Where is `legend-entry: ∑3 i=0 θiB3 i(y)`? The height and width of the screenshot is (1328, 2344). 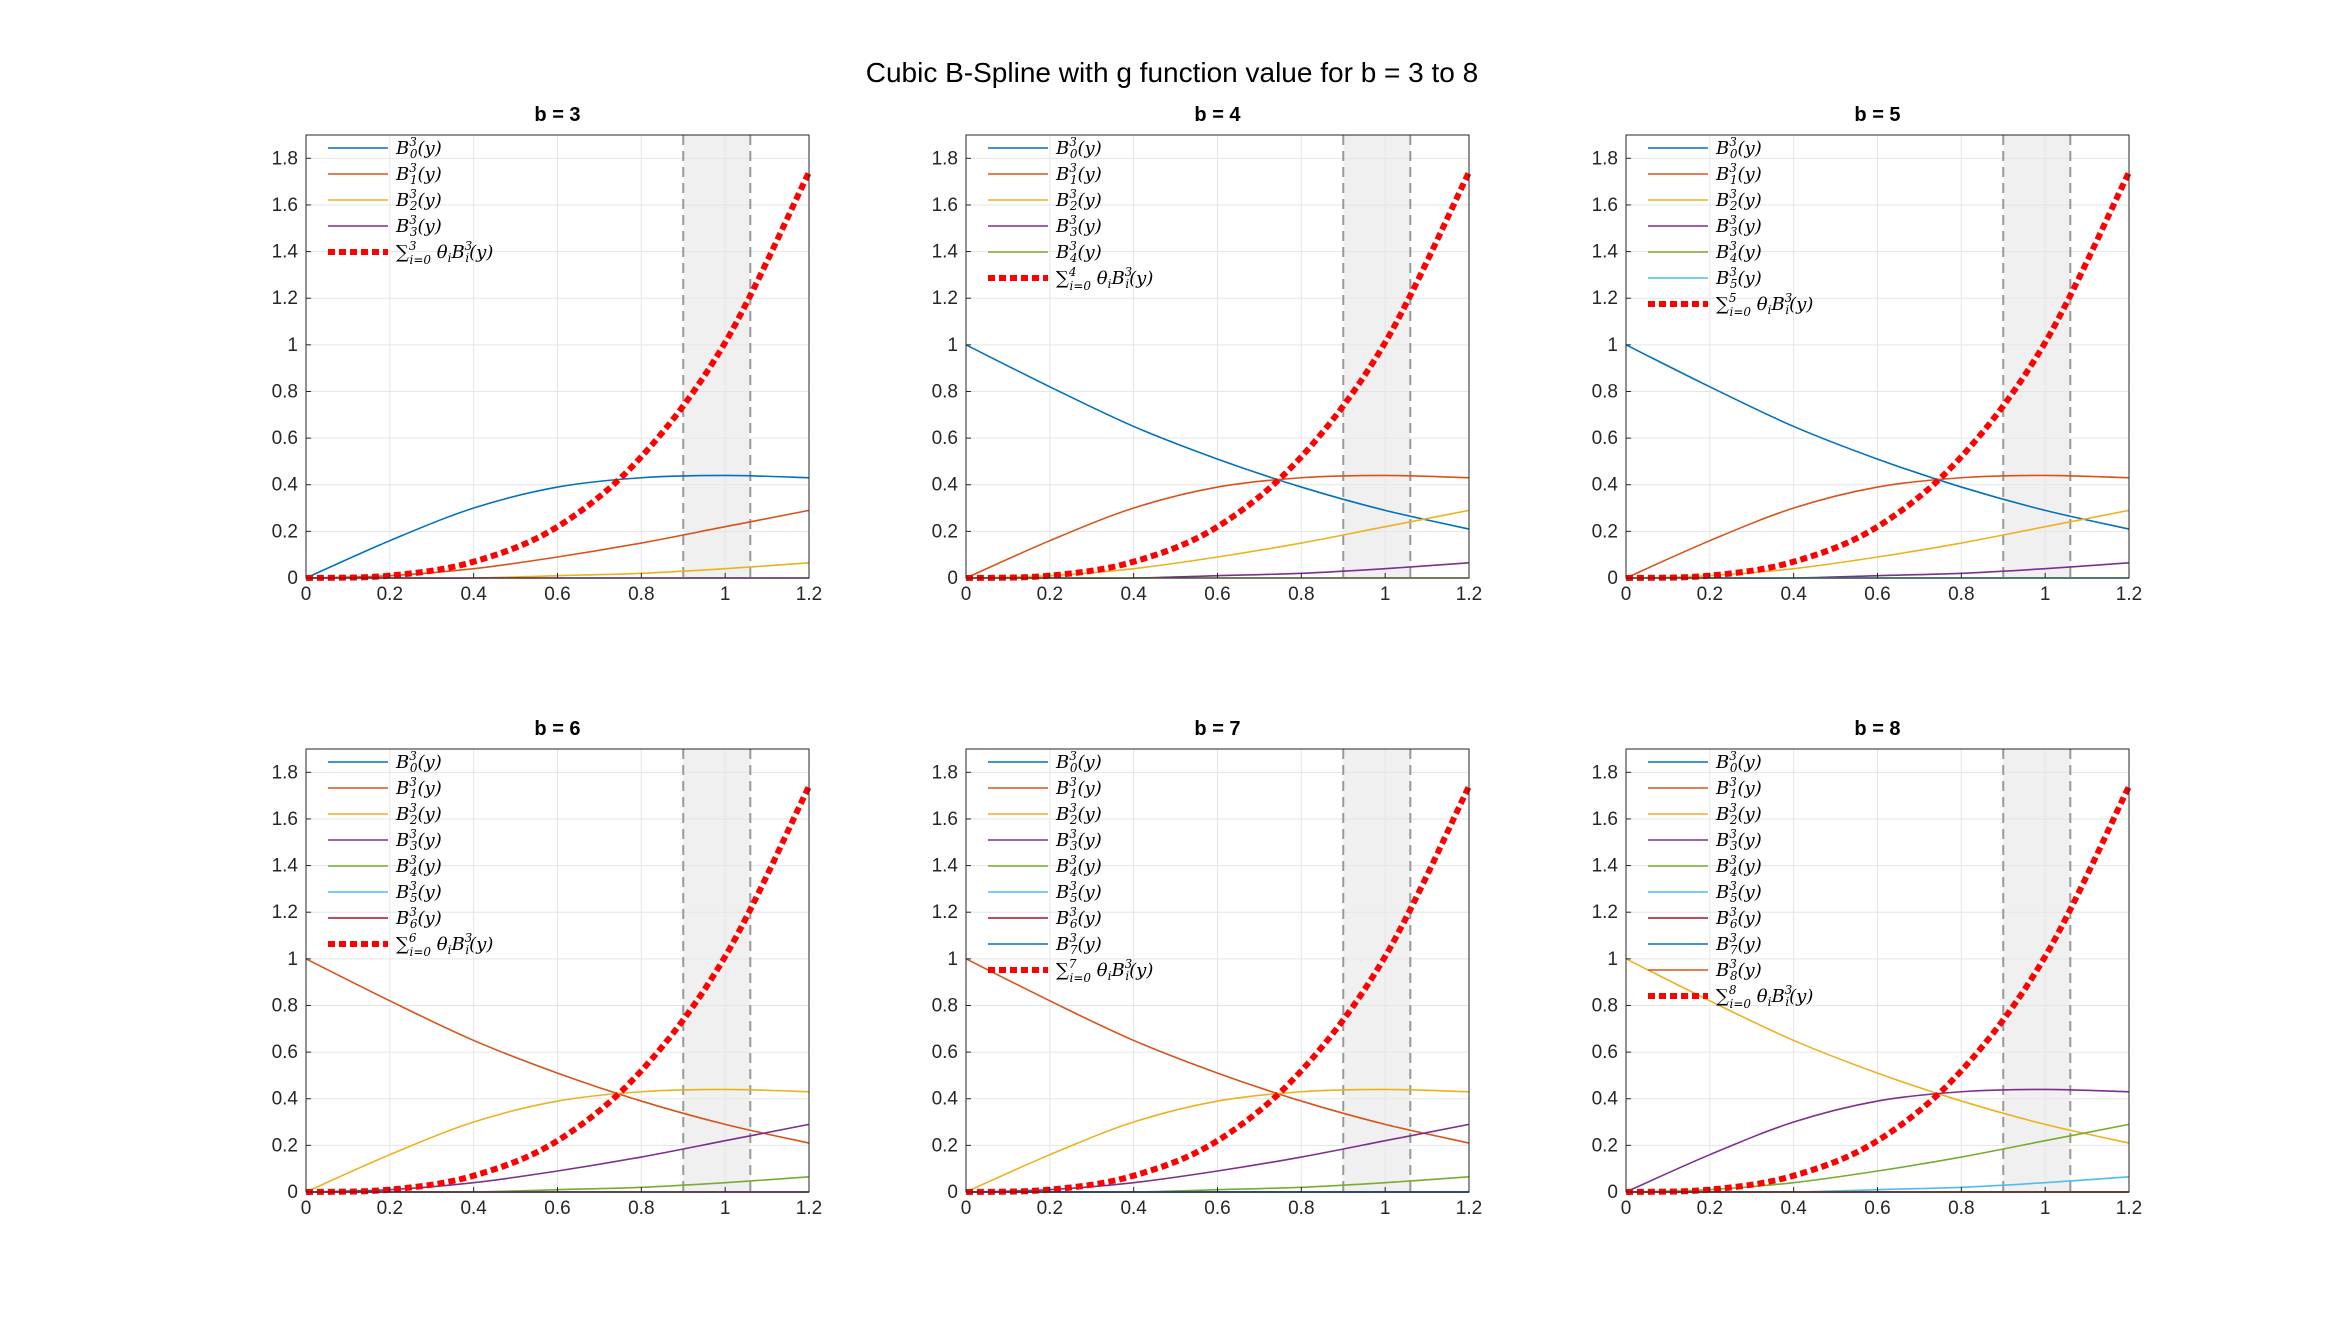 legend-entry: ∑3 i=0 θiB3 i(y) is located at coordinates (444, 253).